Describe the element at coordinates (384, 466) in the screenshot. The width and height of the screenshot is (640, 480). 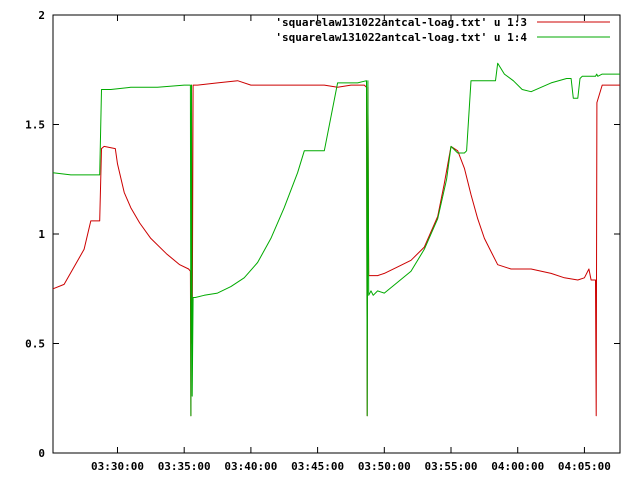
I see `x-tick-label: 03:50:00` at that location.